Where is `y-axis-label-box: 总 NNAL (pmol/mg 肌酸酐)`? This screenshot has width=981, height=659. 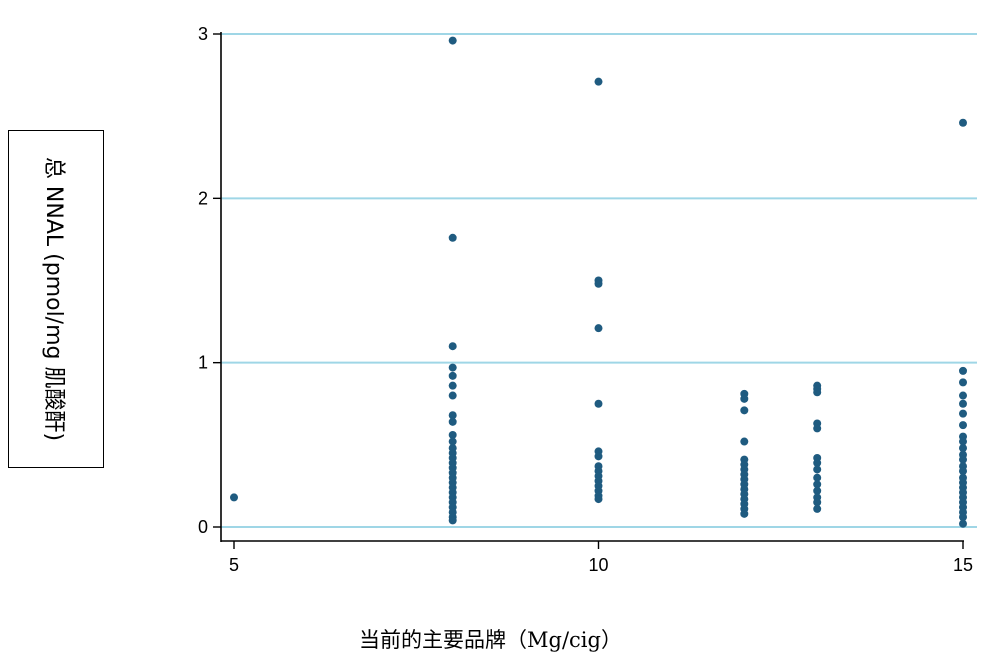 y-axis-label-box: 总 NNAL (pmol/mg 肌酸酐) is located at coordinates (56, 299).